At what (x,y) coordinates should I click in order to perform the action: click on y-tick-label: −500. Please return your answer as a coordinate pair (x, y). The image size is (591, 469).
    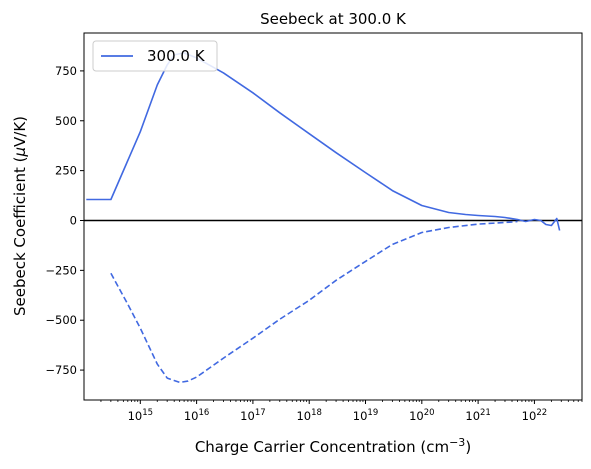
    Looking at the image, I should click on (61, 320).